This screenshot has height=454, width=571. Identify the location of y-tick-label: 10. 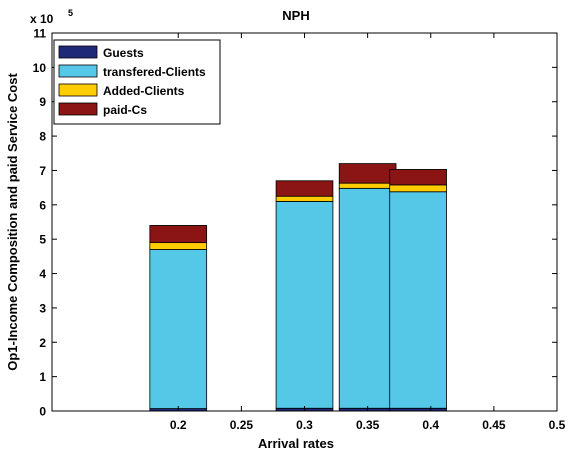
(40, 68).